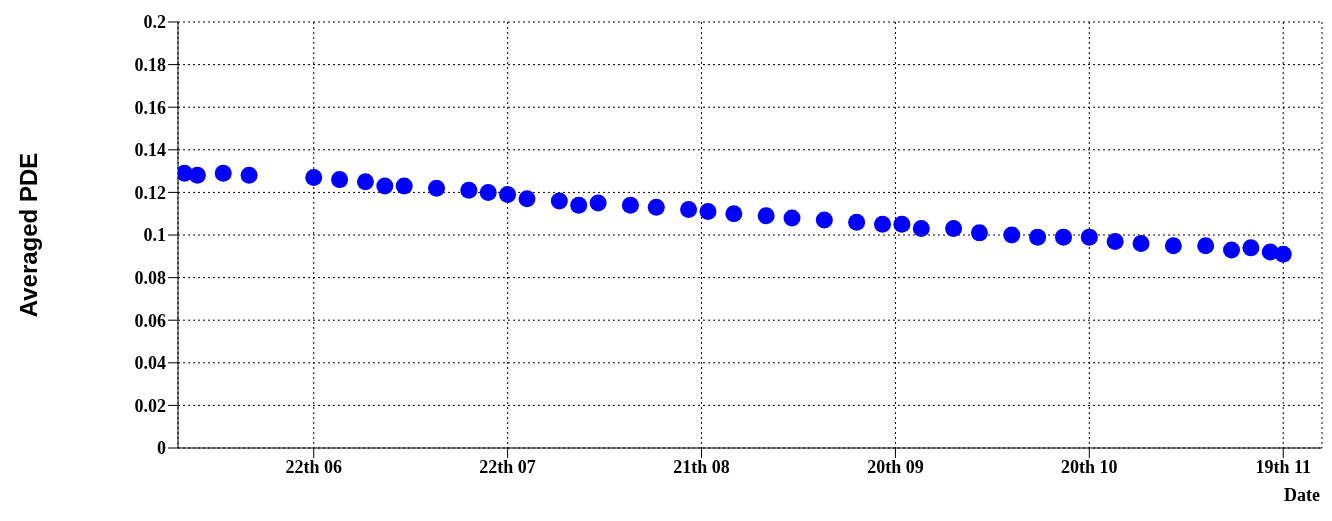 Image resolution: width=1332 pixels, height=521 pixels. Describe the element at coordinates (313, 466) in the screenshot. I see `x-tick-label: 22th 06` at that location.